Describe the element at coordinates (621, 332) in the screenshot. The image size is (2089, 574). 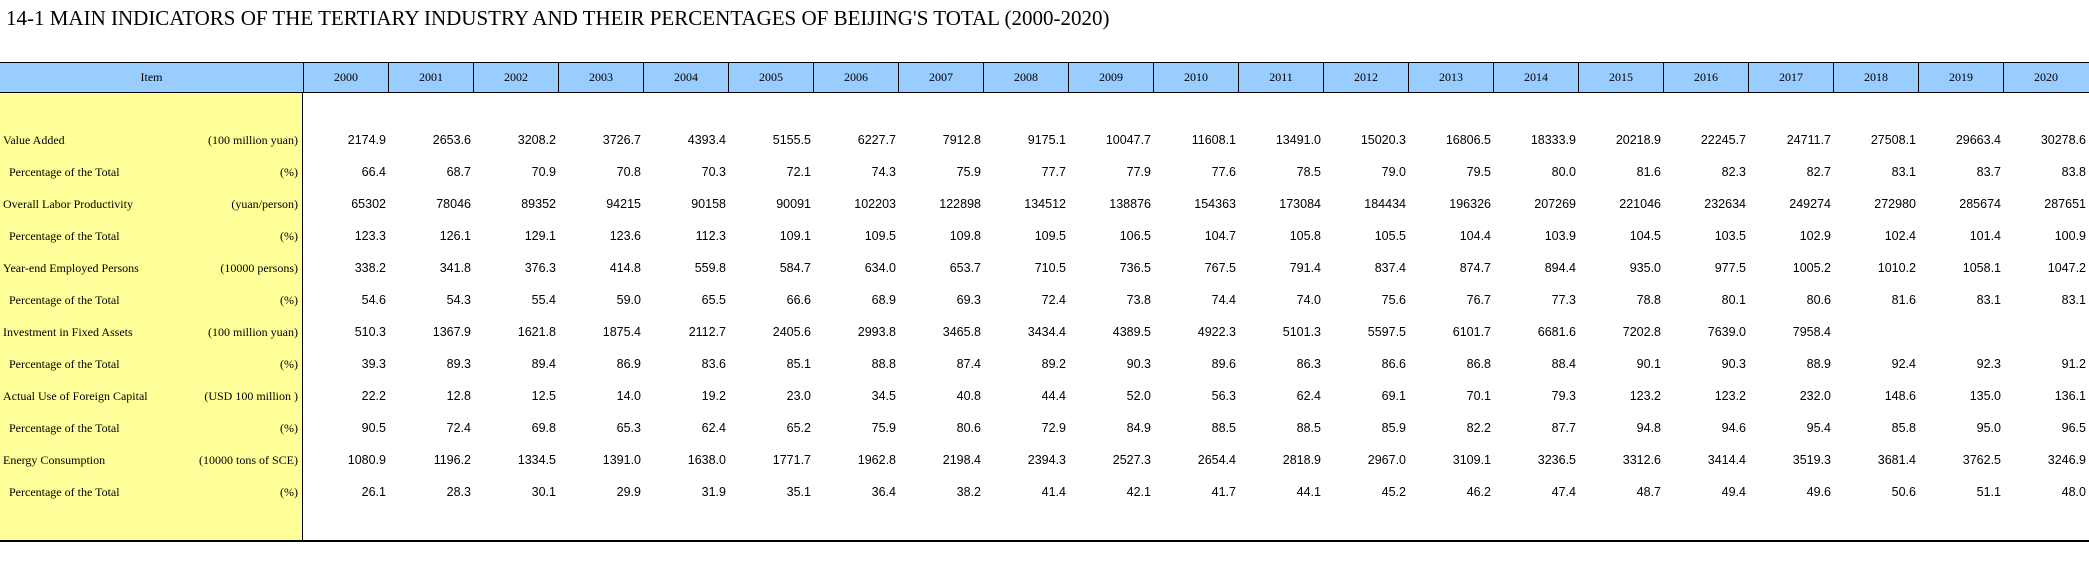
I see `table-cell: 1875.4` at that location.